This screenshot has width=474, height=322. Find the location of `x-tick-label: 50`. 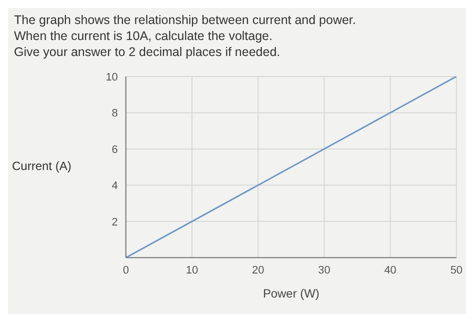

x-tick-label: 50 is located at coordinates (456, 270).